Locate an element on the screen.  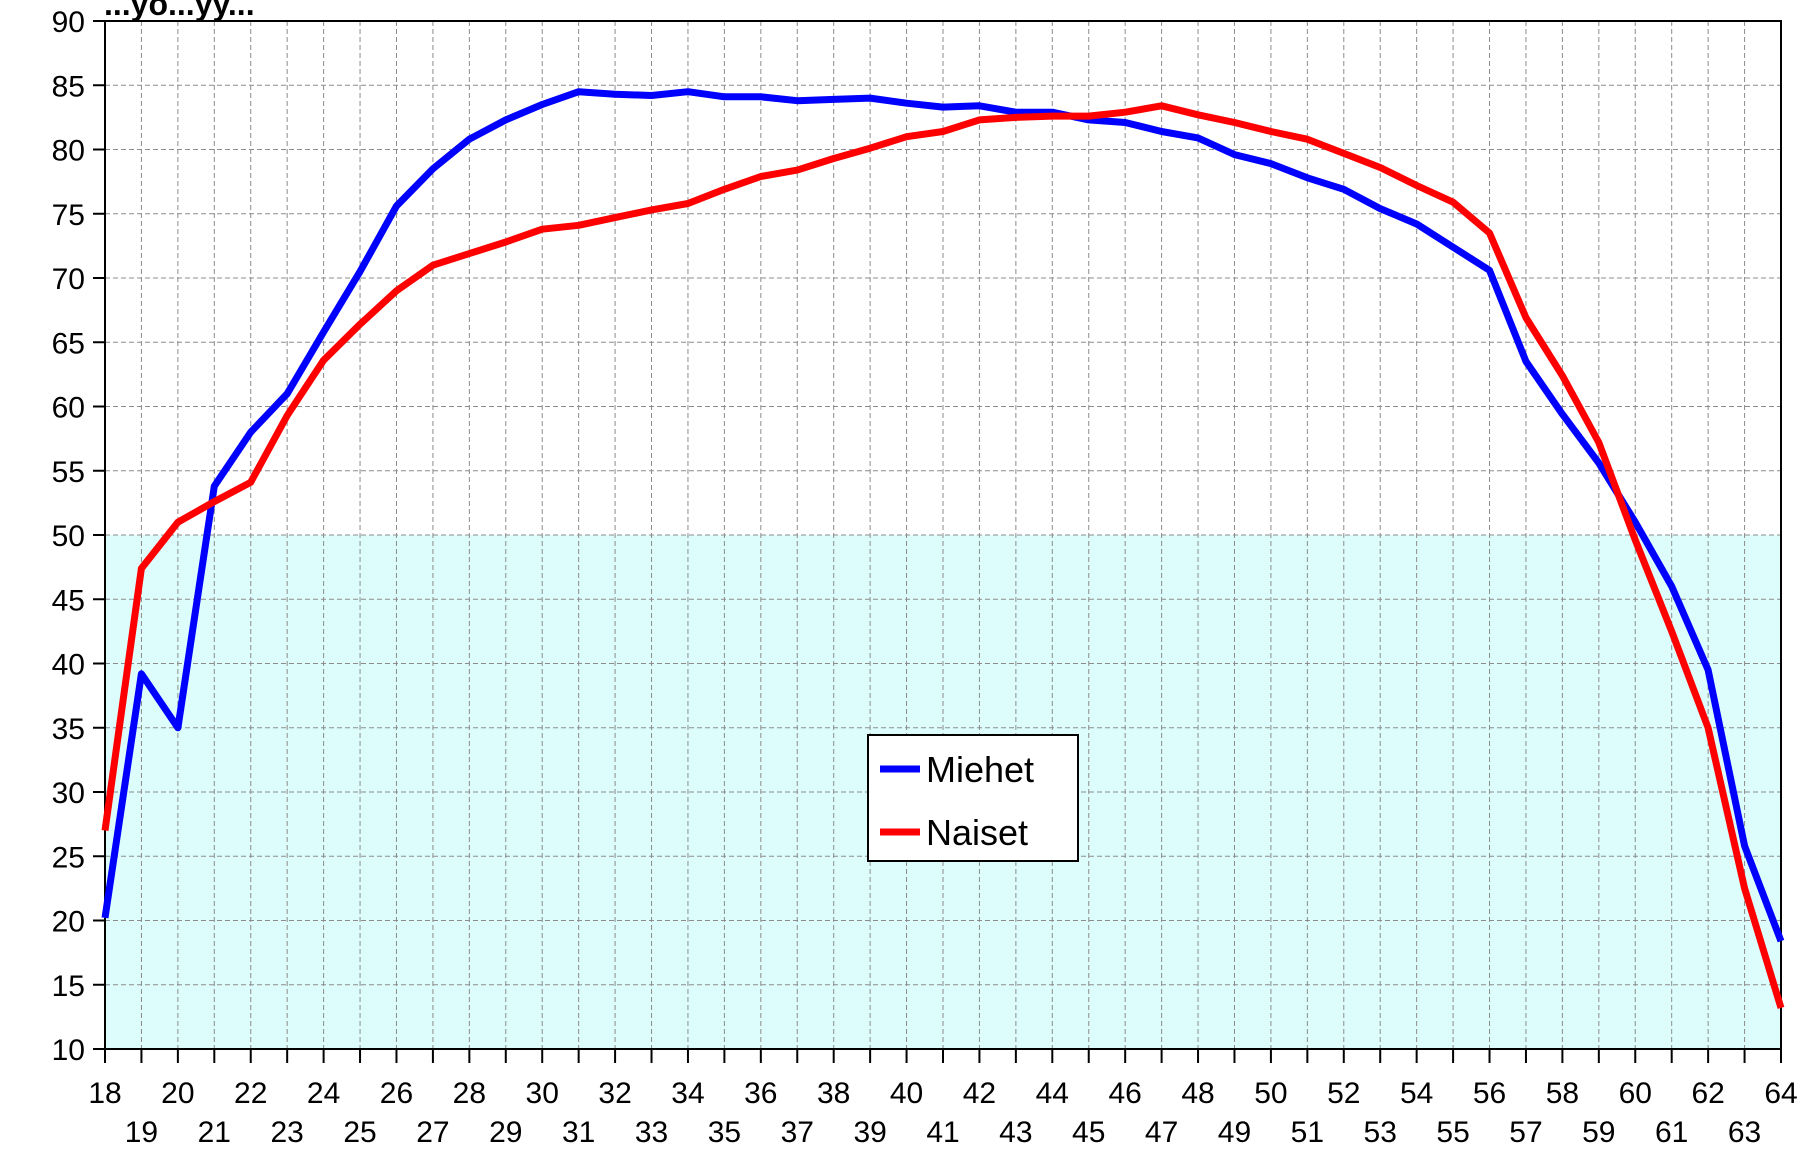
x-tick-label: 36 is located at coordinates (760, 1093).